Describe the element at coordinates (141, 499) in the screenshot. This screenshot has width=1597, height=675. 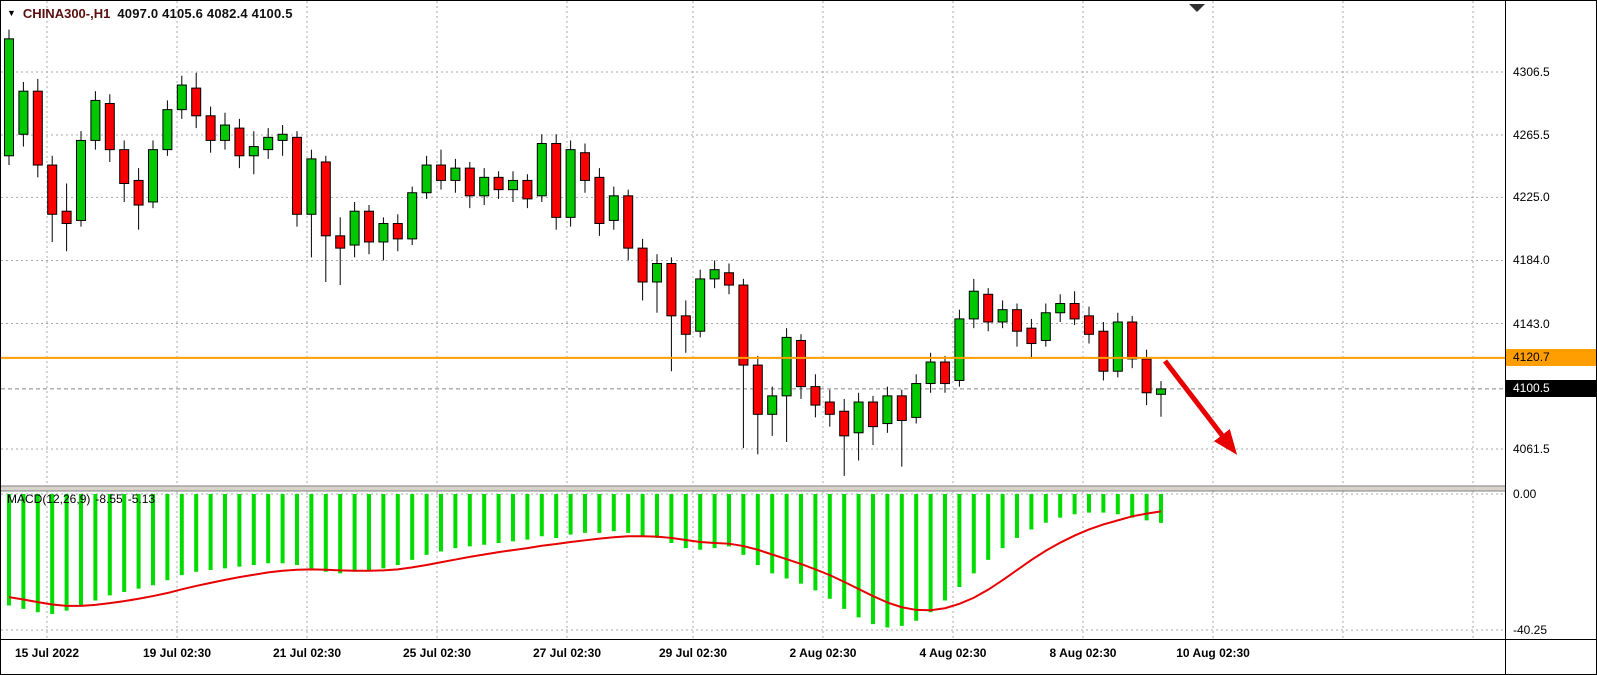
I see `indicator-signal-value: -5.13` at that location.